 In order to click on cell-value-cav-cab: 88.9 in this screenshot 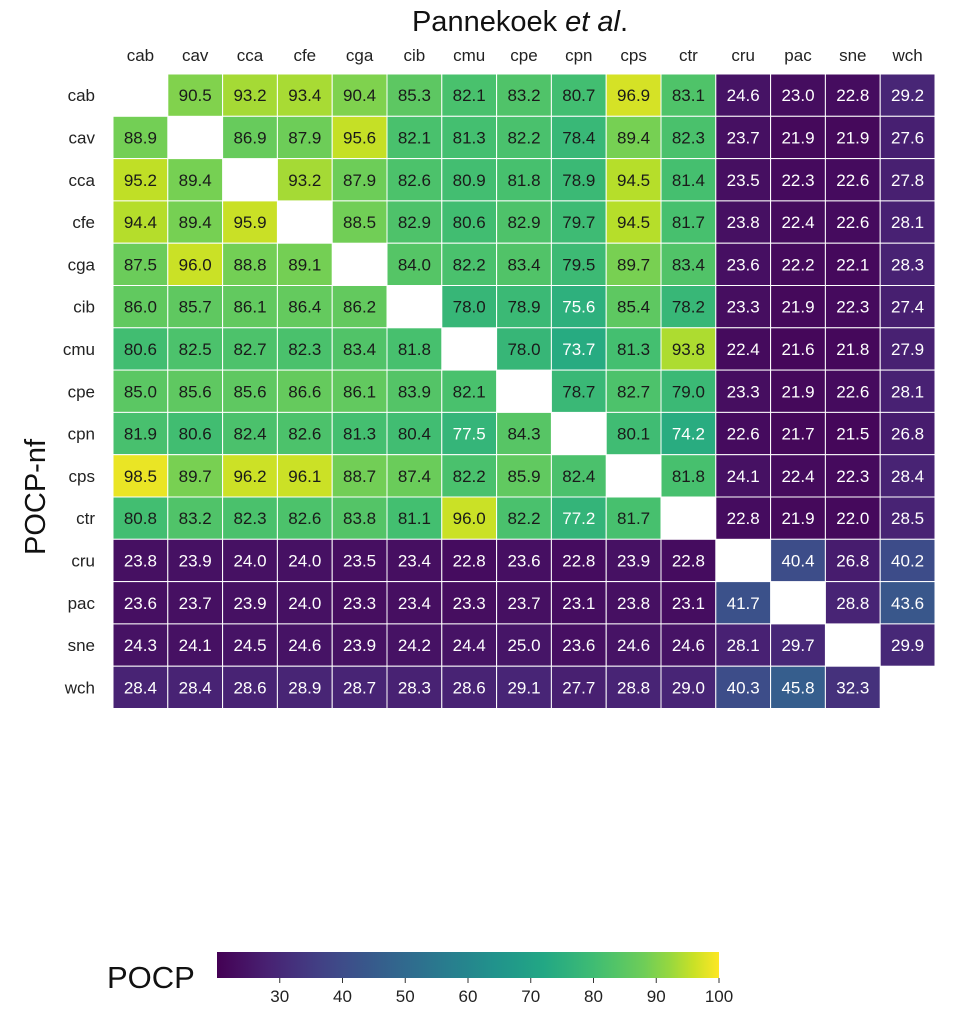, I will do `click(140, 137)`.